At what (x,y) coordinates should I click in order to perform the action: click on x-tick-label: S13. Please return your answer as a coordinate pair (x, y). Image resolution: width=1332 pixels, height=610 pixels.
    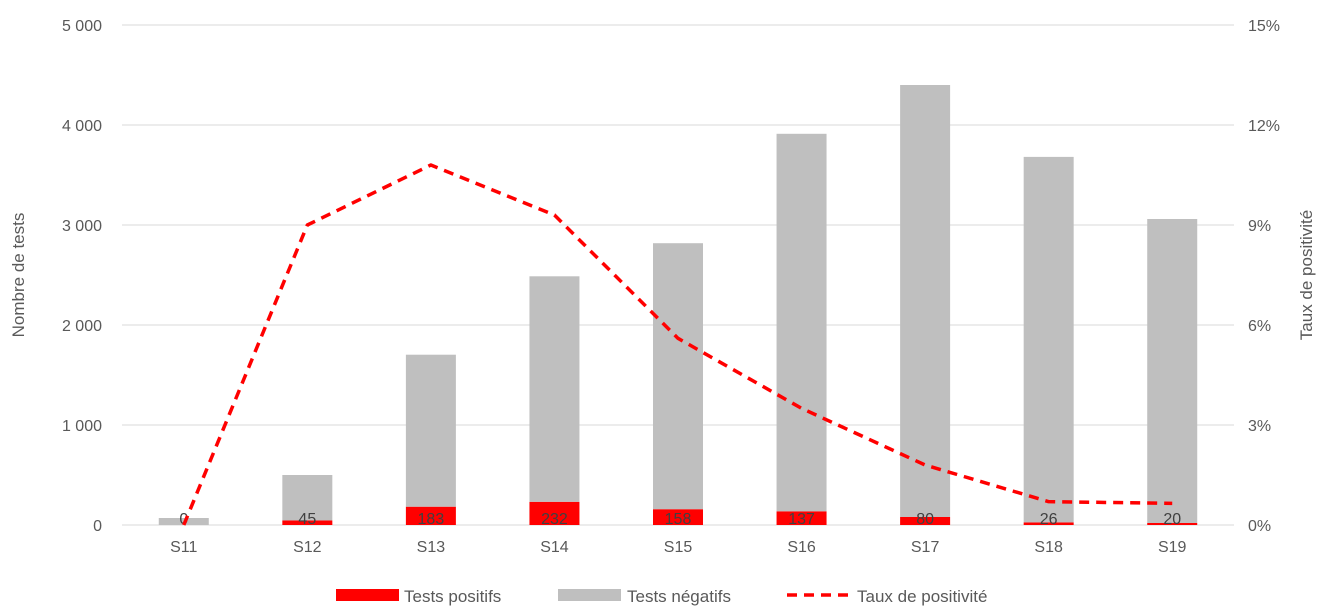
    Looking at the image, I should click on (431, 547).